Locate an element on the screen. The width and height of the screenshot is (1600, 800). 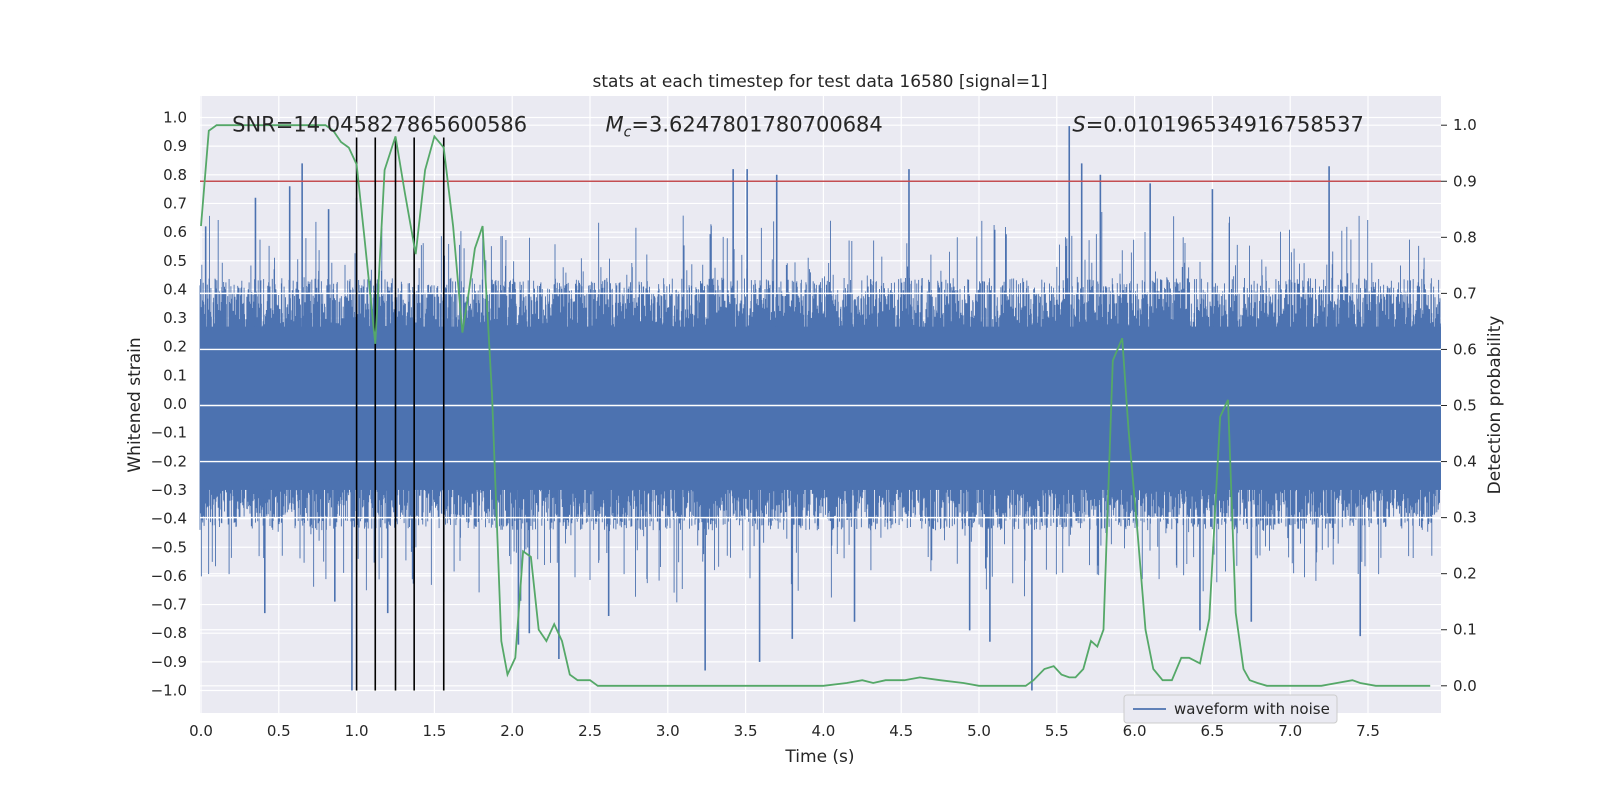
y-tick-label: −0.1 is located at coordinates (169, 433).